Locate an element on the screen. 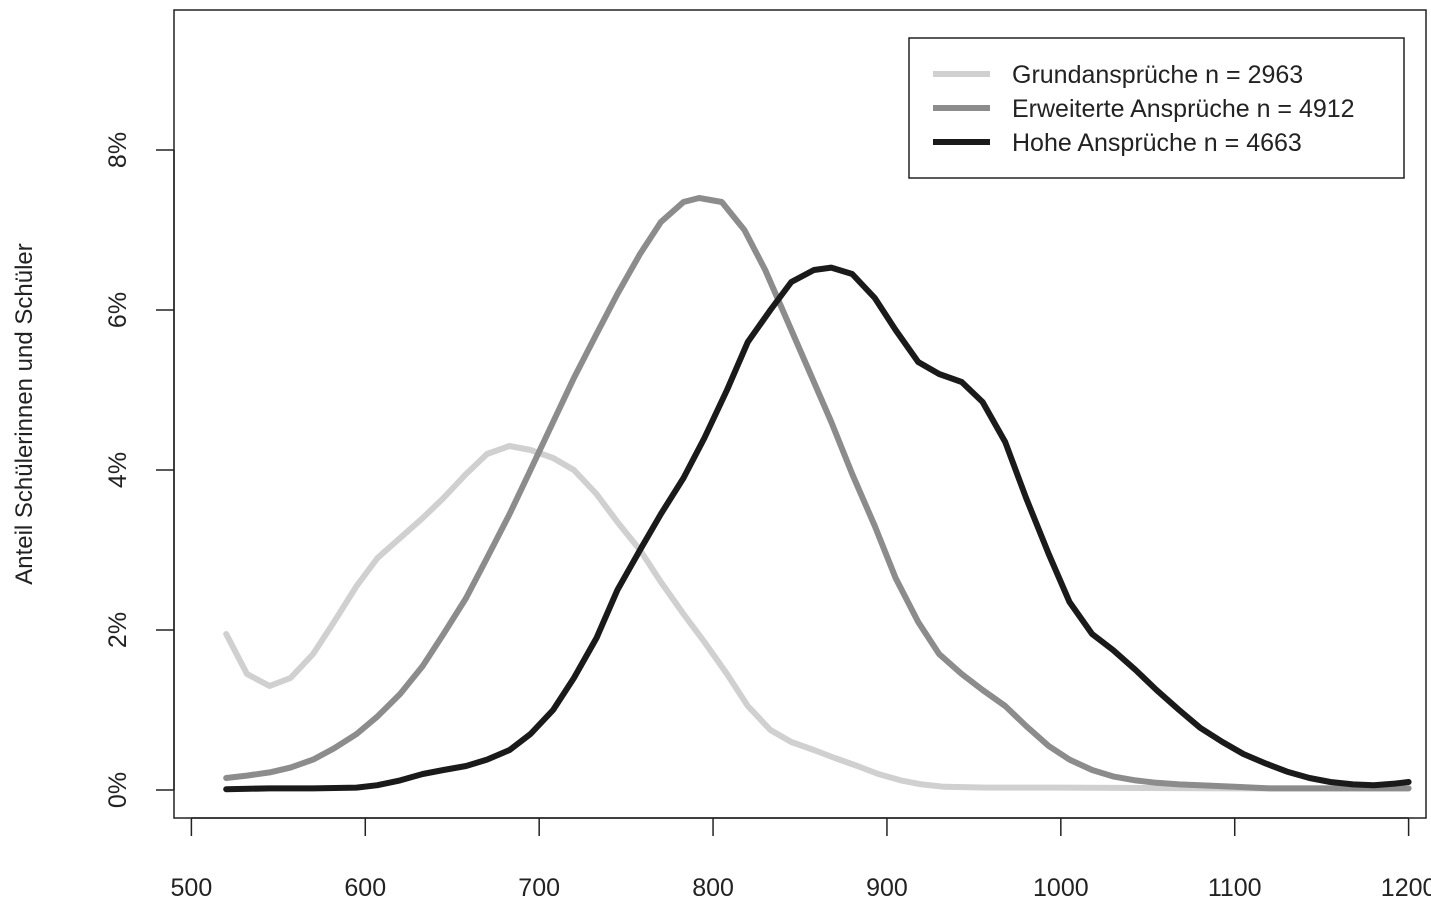  y-tick-label: 2% is located at coordinates (118, 630).